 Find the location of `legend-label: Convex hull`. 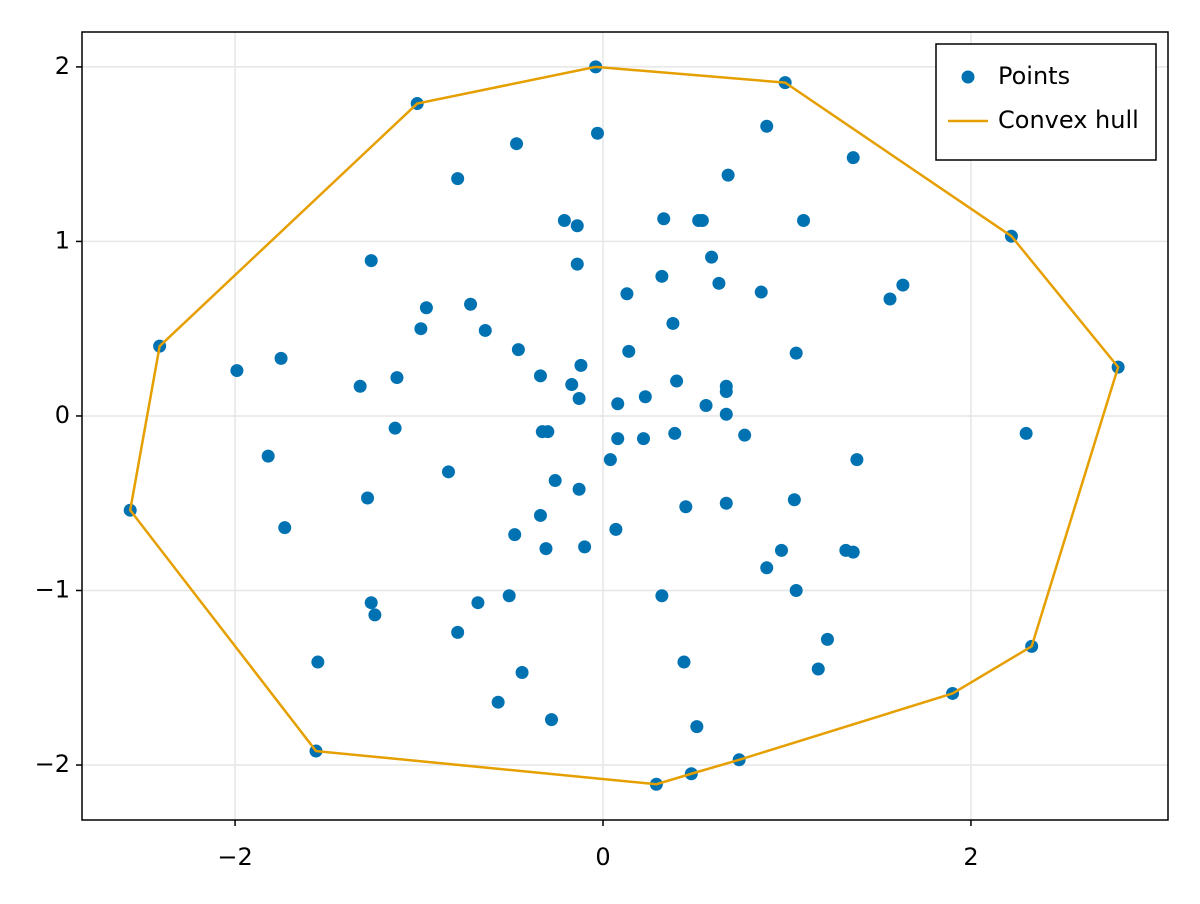

legend-label: Convex hull is located at coordinates (1068, 120).